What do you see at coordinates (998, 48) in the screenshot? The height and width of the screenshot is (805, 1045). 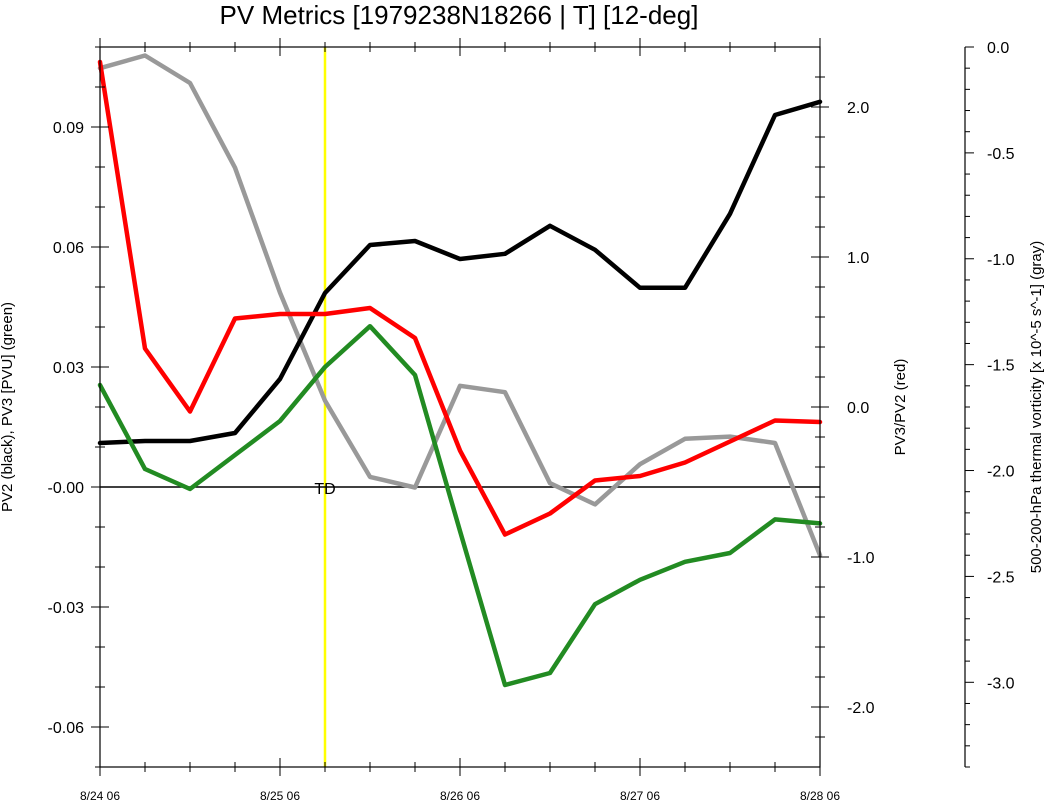 I see `far-tick-label: 0.0` at bounding box center [998, 48].